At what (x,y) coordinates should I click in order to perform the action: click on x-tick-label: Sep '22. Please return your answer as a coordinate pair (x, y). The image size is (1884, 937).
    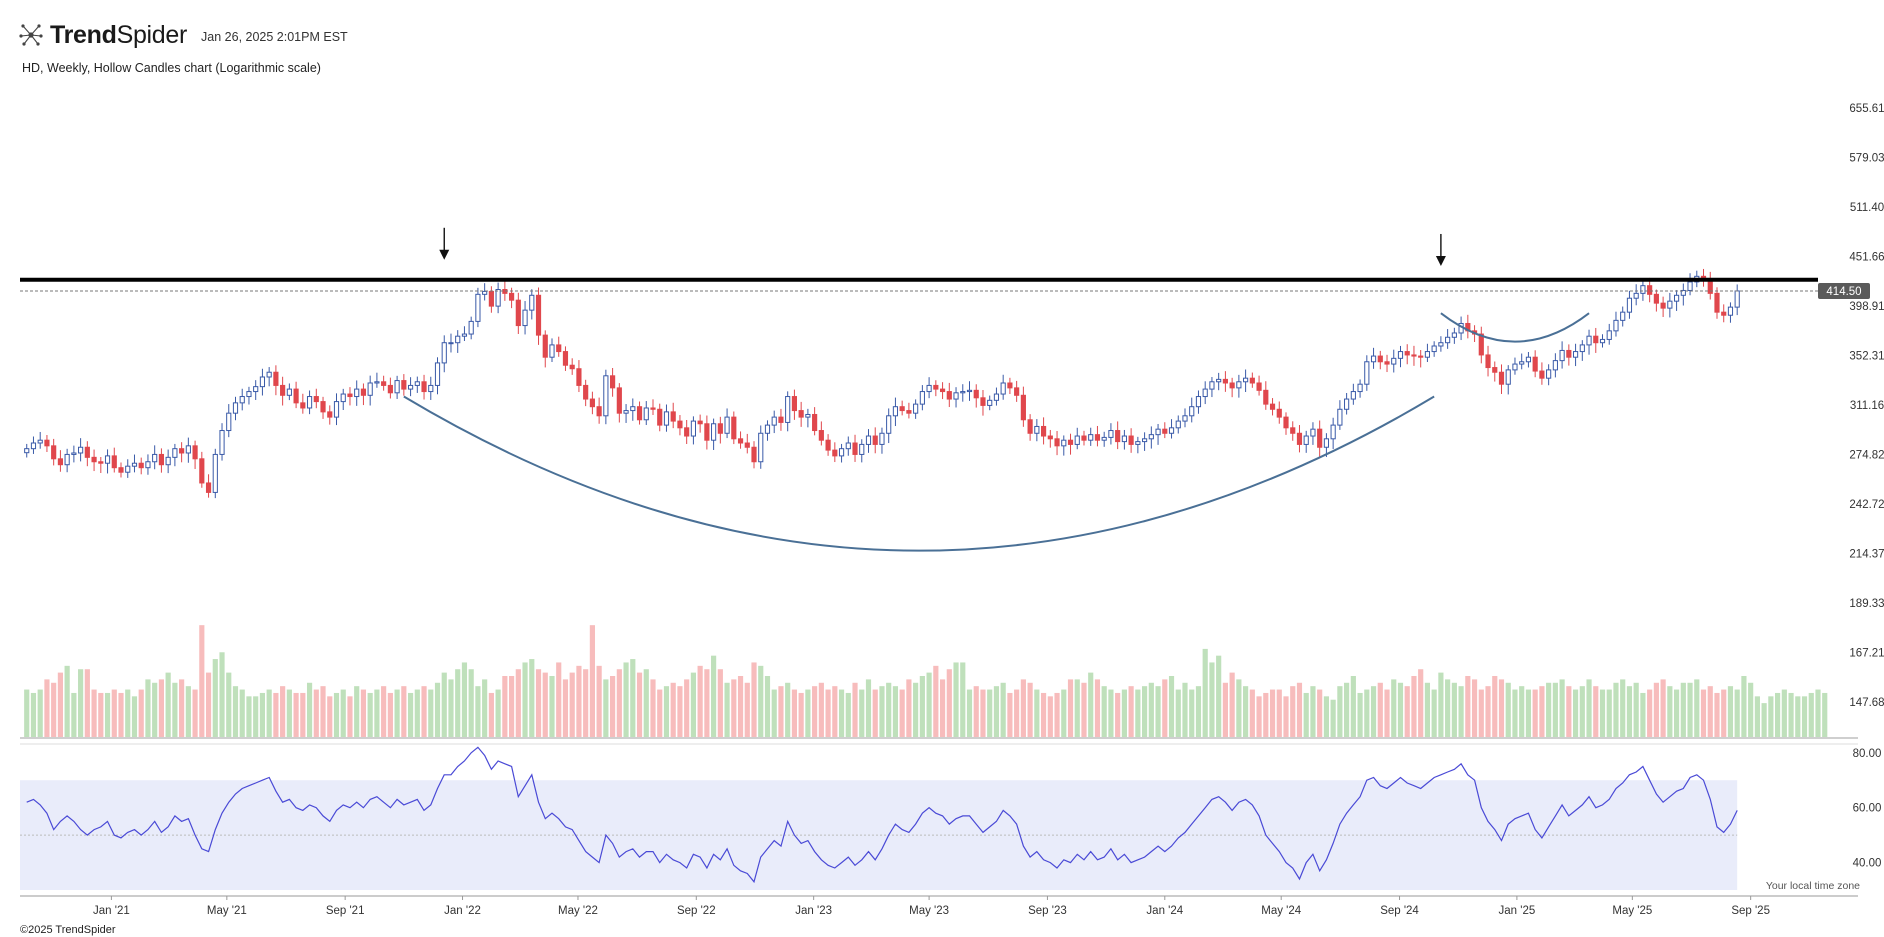
    Looking at the image, I should click on (696, 911).